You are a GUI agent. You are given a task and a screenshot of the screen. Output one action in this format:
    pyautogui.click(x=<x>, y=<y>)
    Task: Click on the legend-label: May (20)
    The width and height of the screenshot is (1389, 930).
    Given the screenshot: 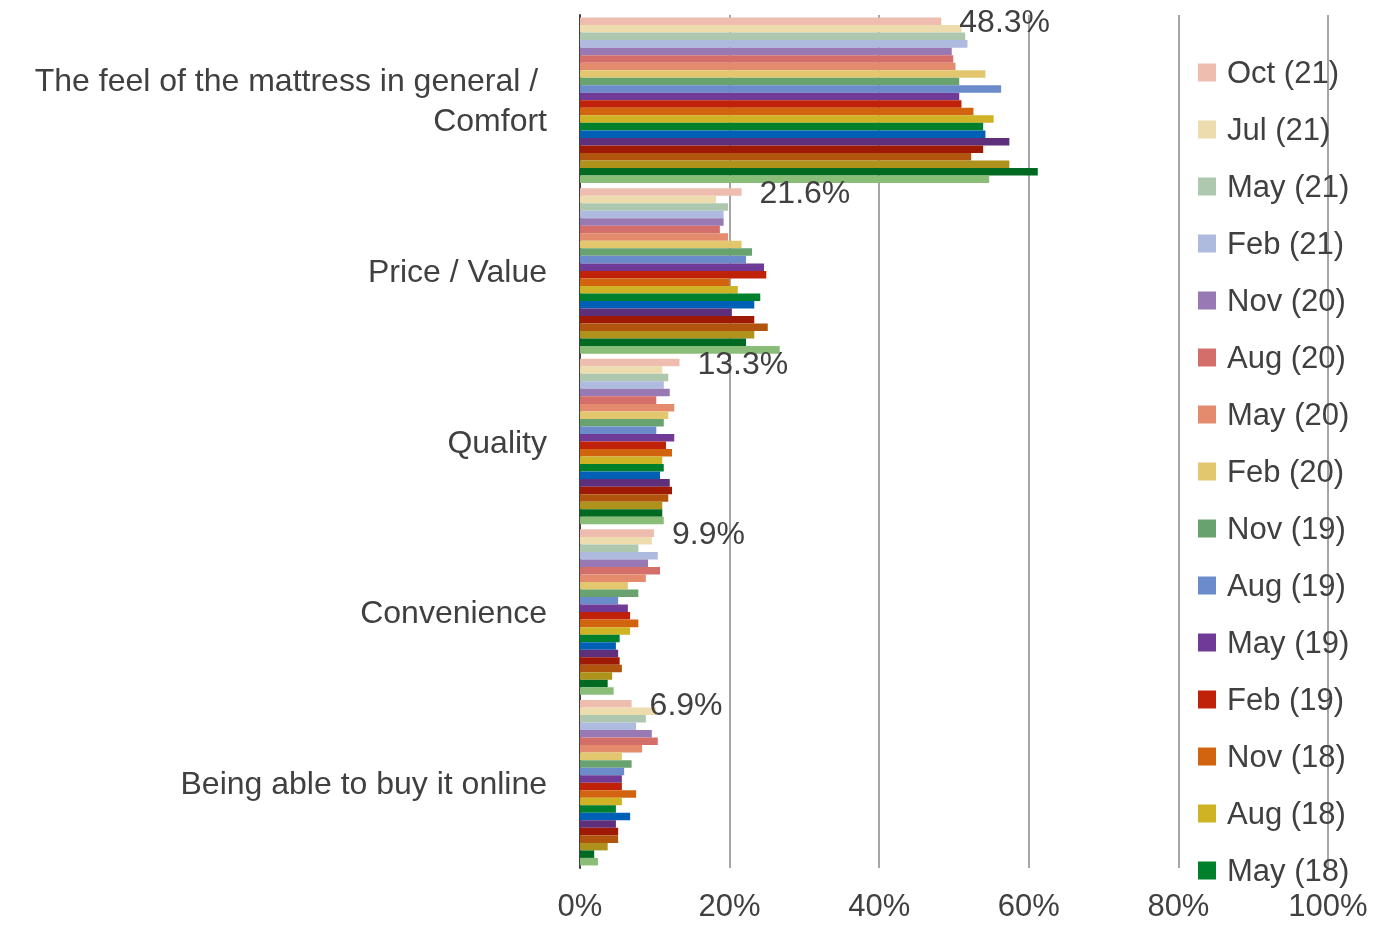 What is the action you would take?
    pyautogui.click(x=1288, y=414)
    